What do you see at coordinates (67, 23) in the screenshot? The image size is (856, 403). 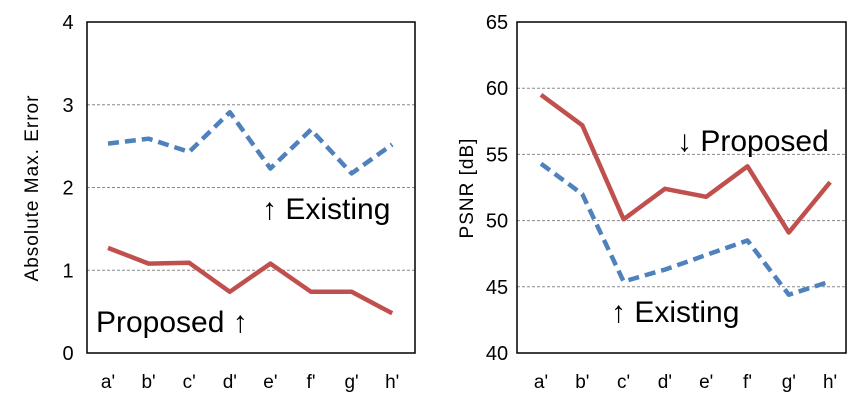 I see `y-tick-label: 4` at bounding box center [67, 23].